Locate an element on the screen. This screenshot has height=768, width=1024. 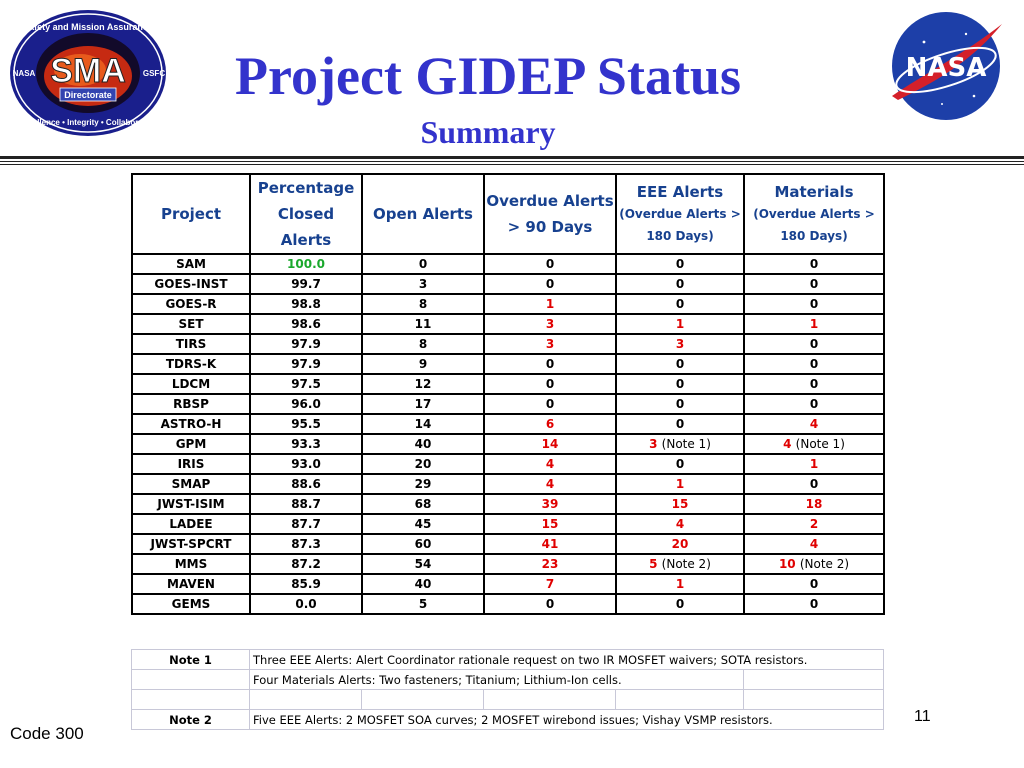
col-header-project: Project is located at coordinates (191, 214).